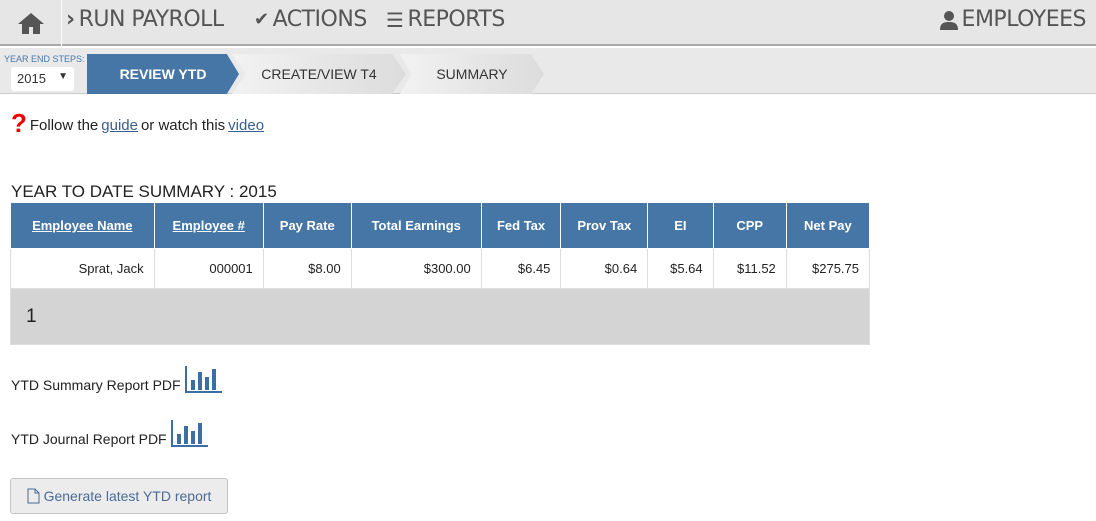  Describe the element at coordinates (395, 19) in the screenshot. I see `list-icon: ☰` at that location.